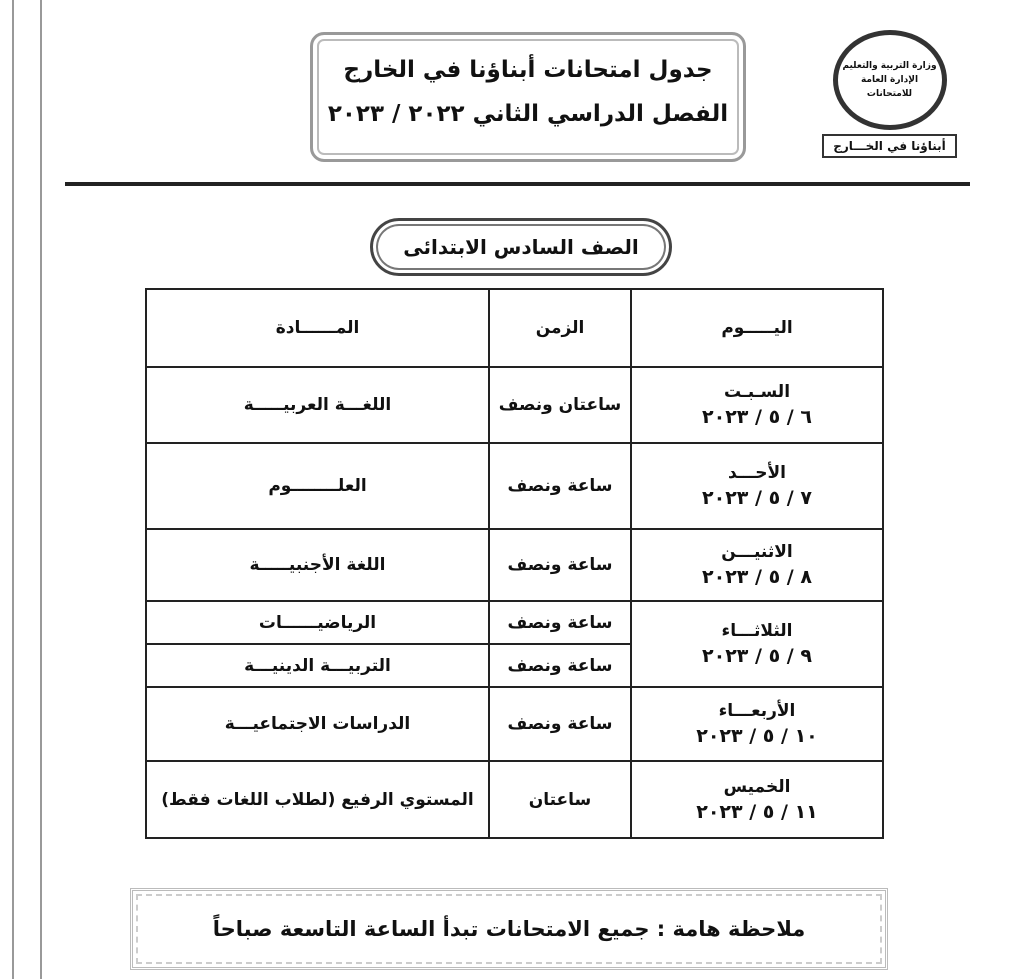  What do you see at coordinates (521, 247) in the screenshot?
I see `grade-label: الصف السادس الابتدائى` at bounding box center [521, 247].